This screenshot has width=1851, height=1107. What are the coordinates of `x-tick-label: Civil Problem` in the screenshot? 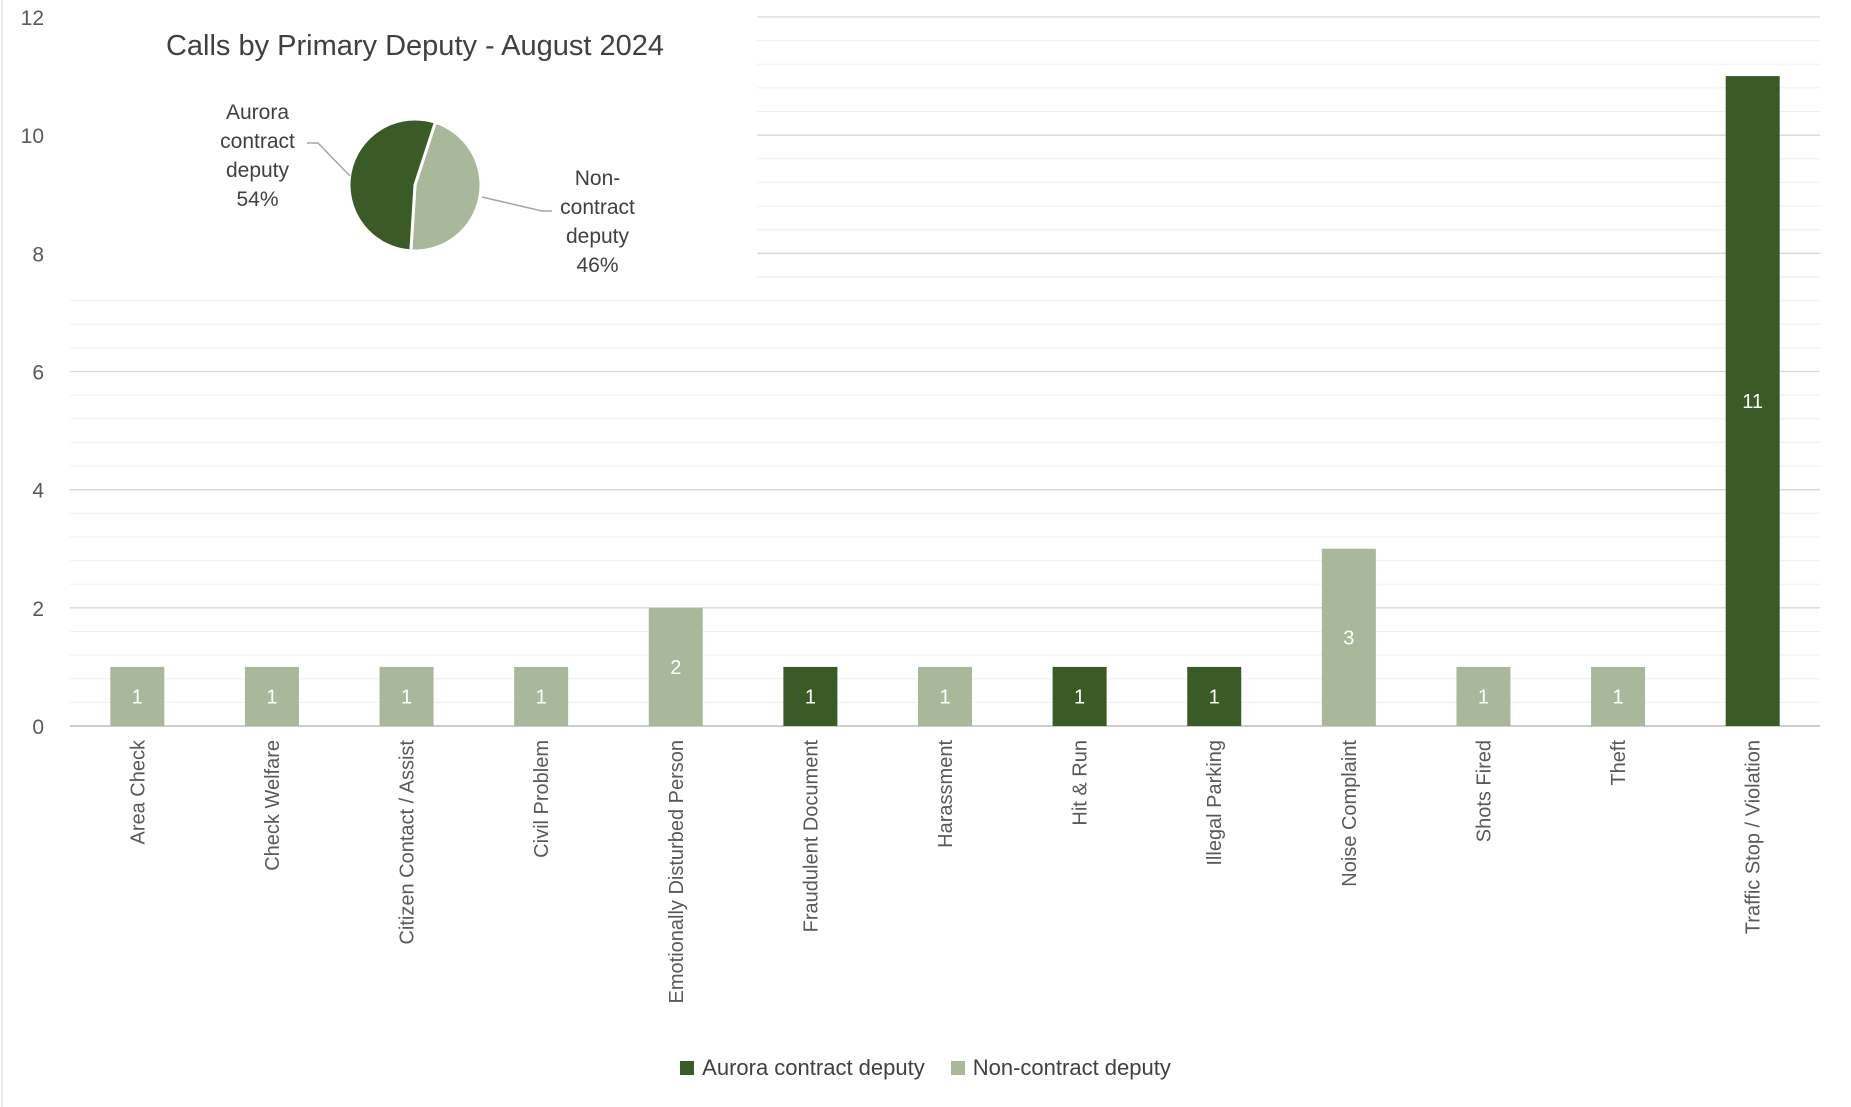 It's located at (542, 799).